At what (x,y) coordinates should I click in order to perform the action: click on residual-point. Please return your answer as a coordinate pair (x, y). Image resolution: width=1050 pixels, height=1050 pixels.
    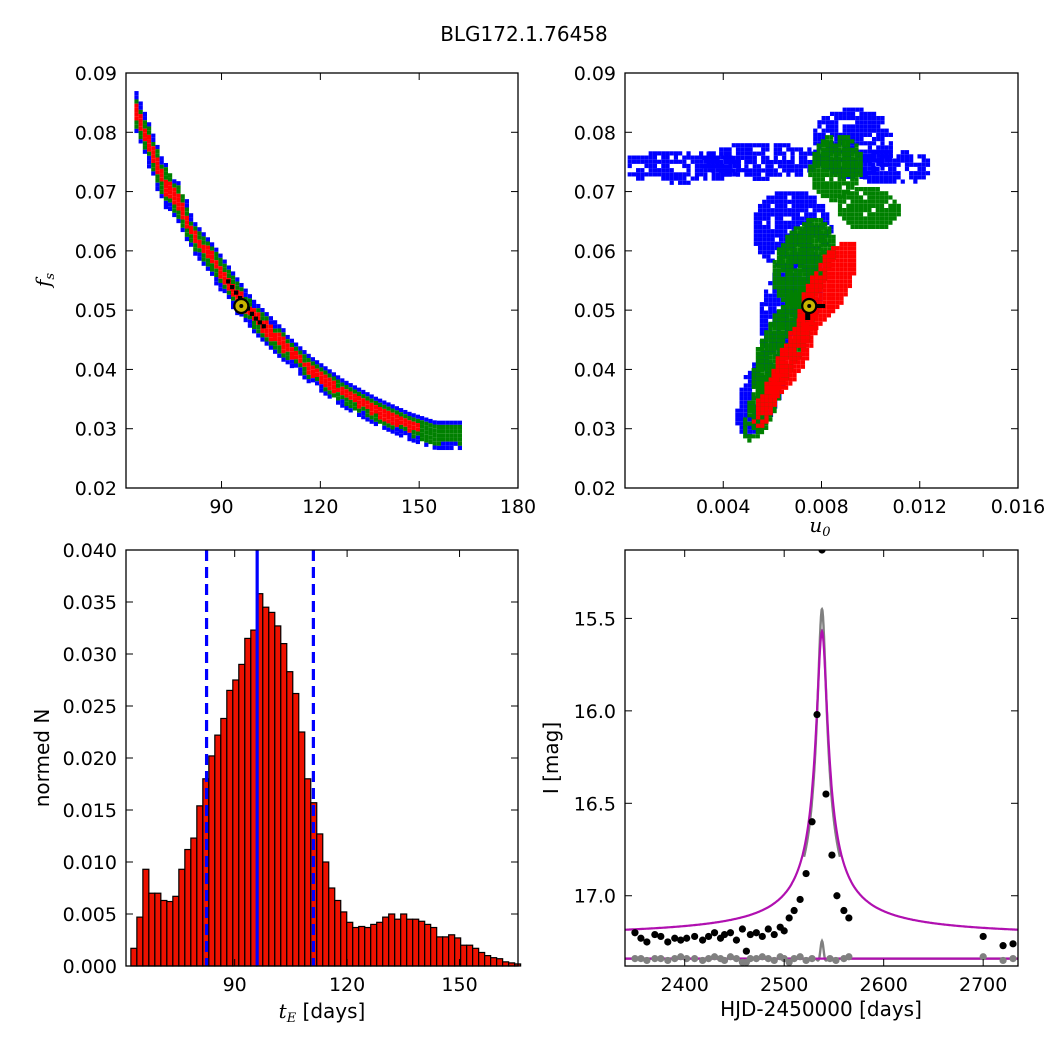
    Looking at the image, I should click on (794, 959).